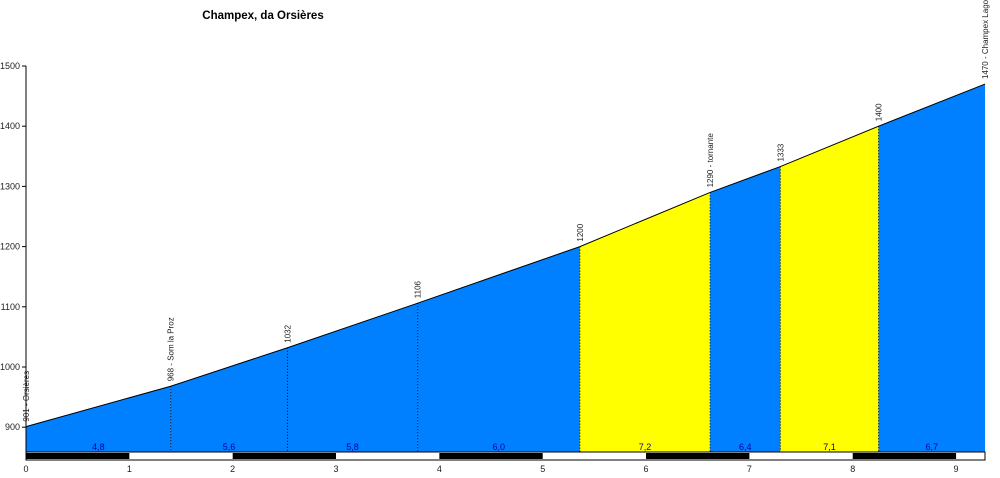  I want to click on elevation-label: 1290 - tornante, so click(710, 160).